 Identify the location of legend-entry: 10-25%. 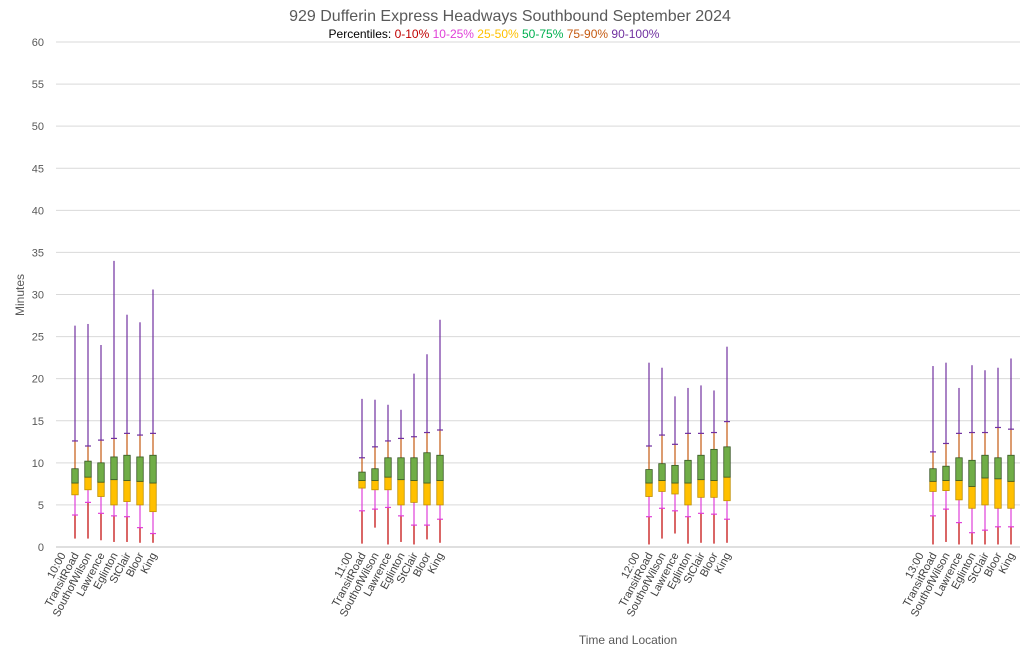
(455, 34).